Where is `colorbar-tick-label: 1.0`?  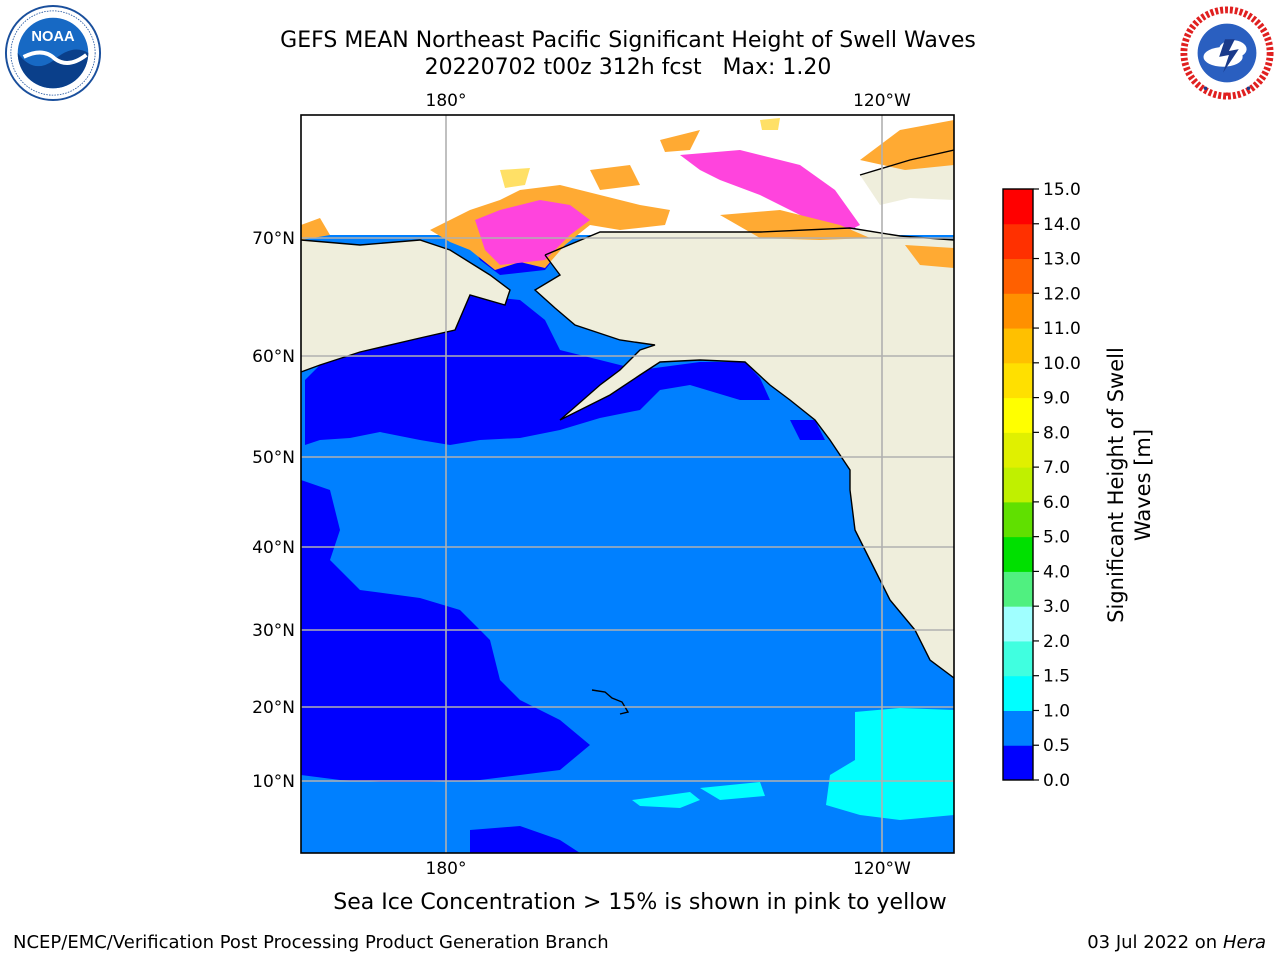
colorbar-tick-label: 1.0 is located at coordinates (1056, 711).